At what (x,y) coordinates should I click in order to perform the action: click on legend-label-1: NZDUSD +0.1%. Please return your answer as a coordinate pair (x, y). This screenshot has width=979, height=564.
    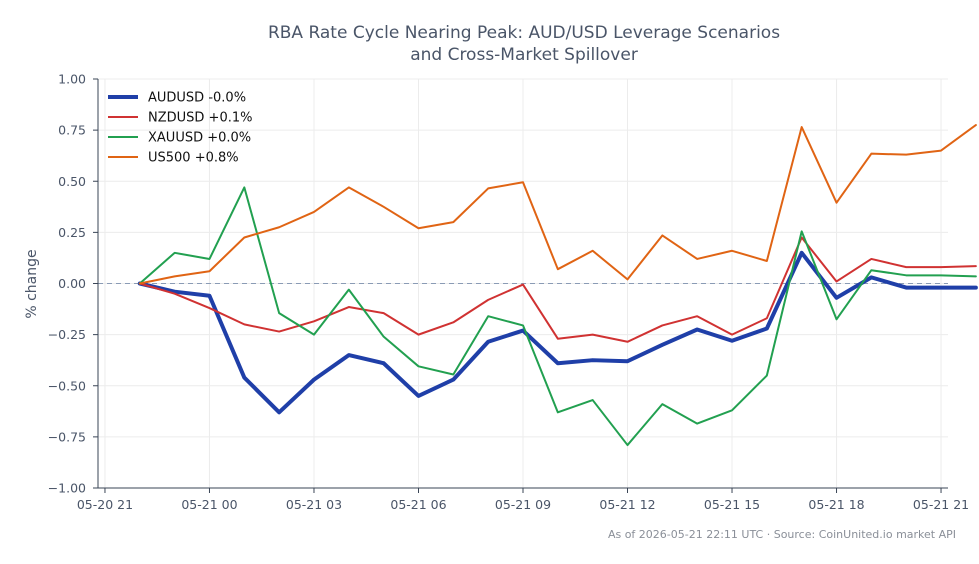
    Looking at the image, I should click on (200, 118).